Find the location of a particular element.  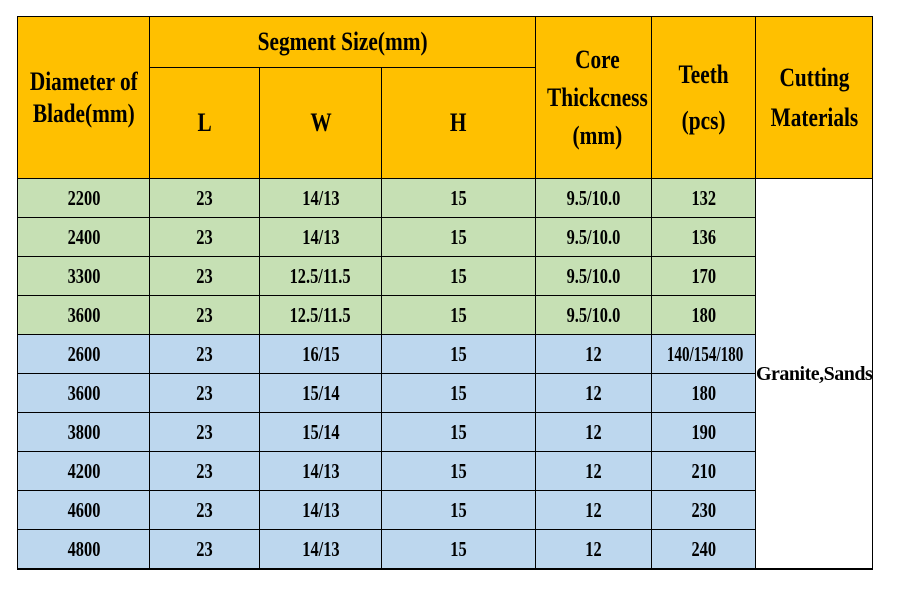

header-segment-size: Segment Size(mm) is located at coordinates (342, 42).